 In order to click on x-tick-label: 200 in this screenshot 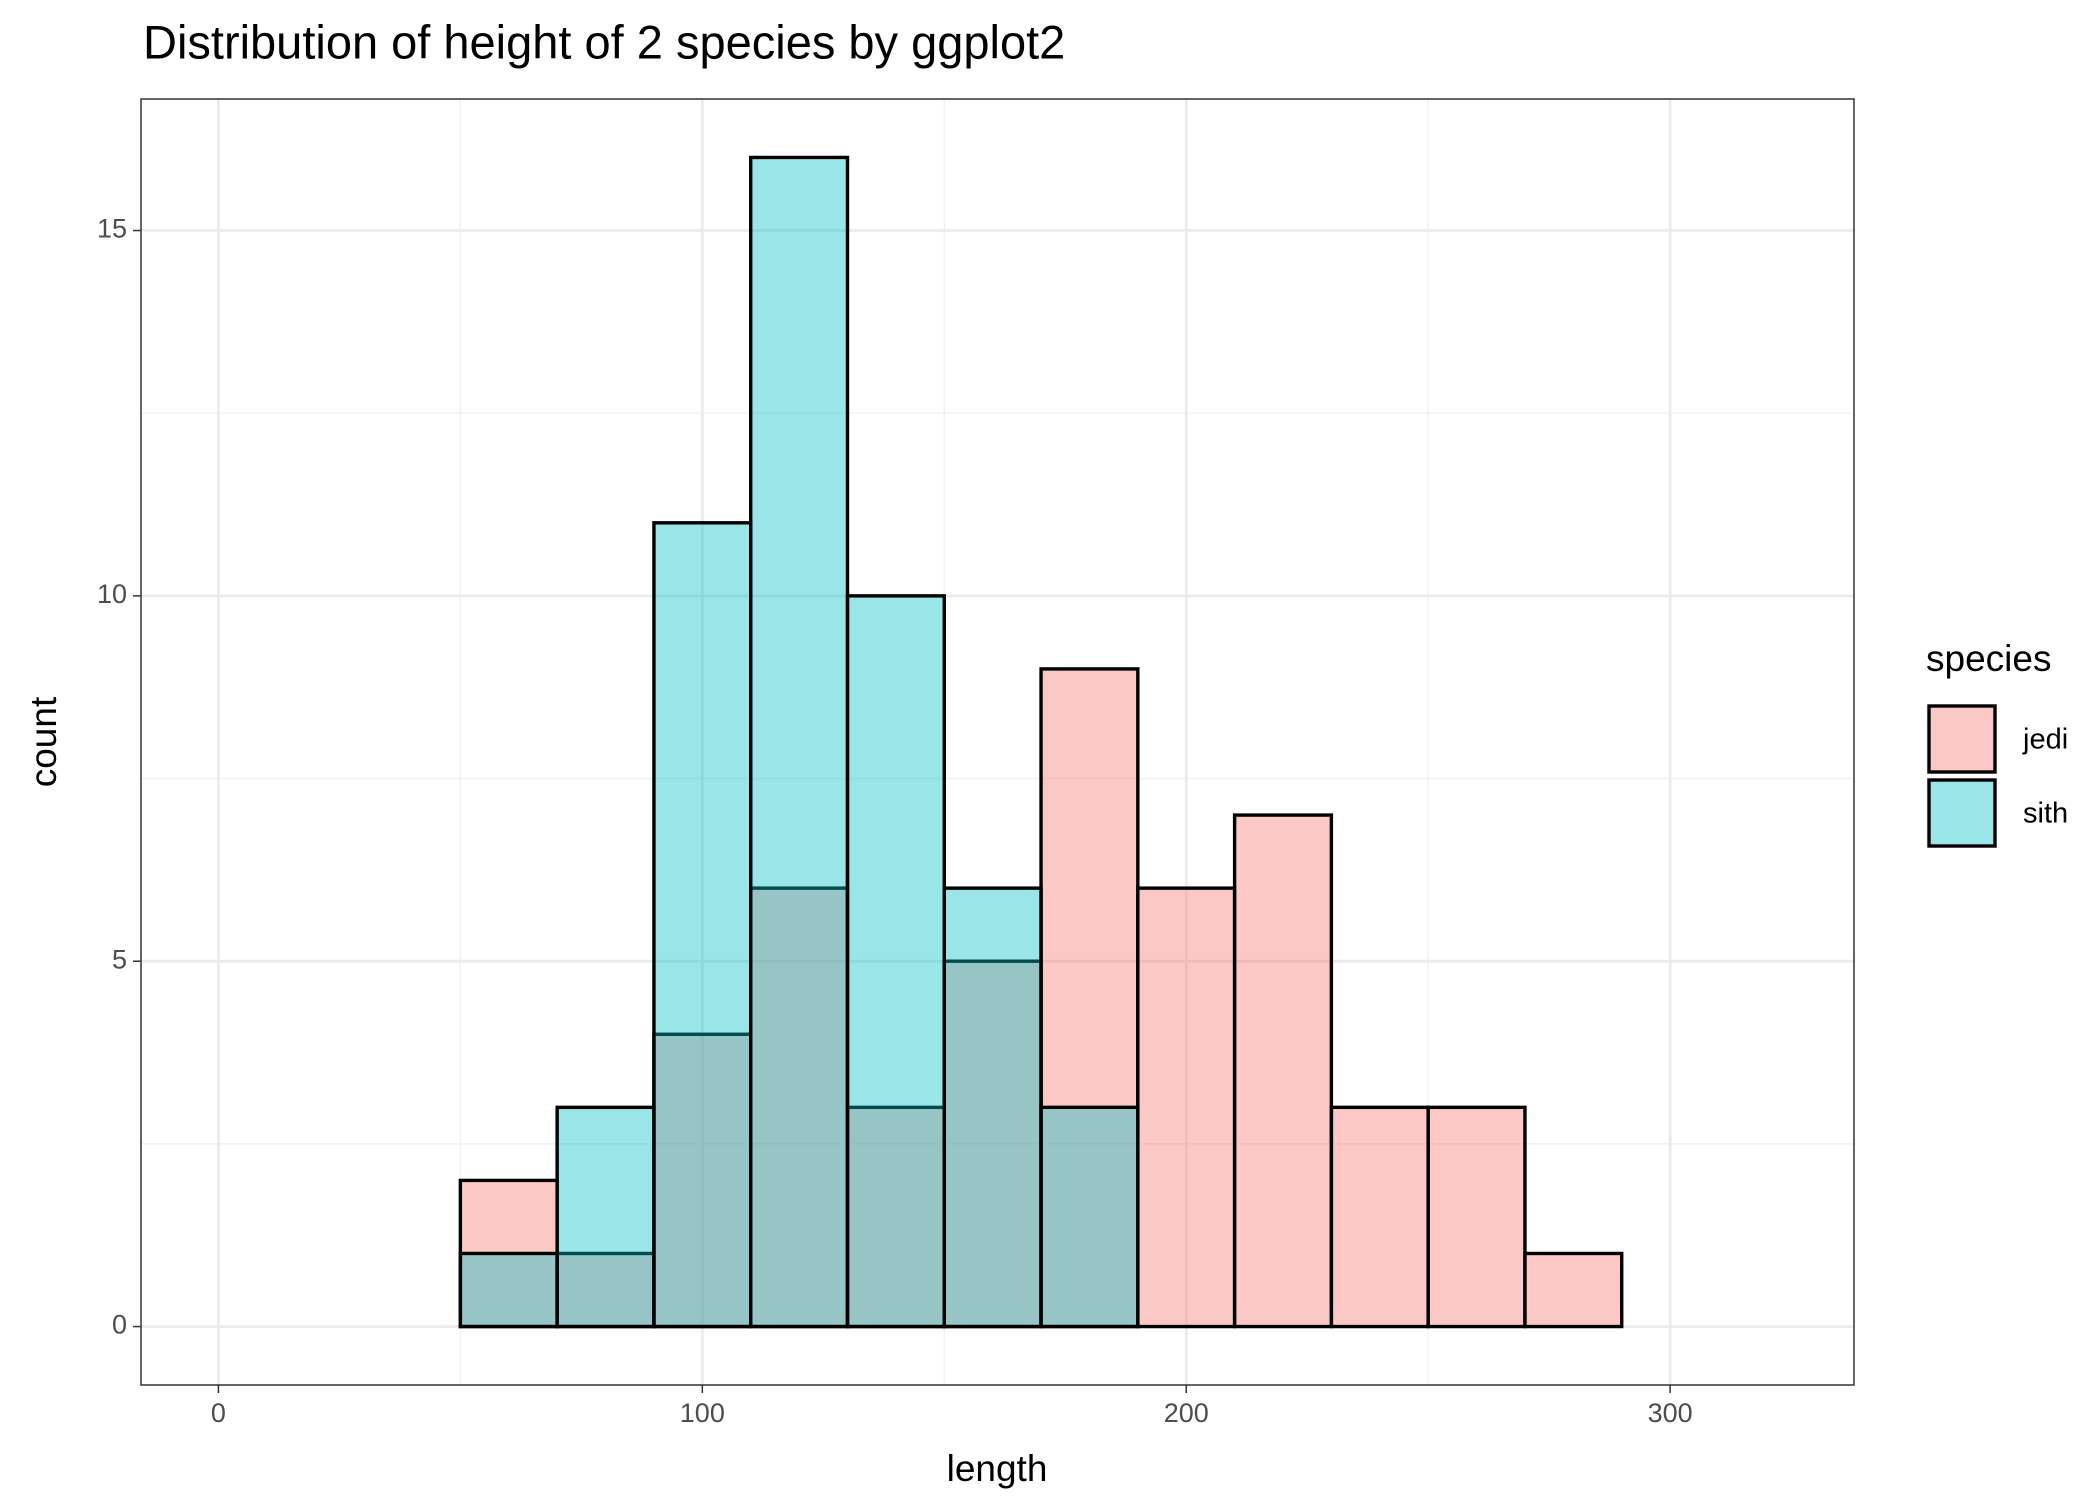, I will do `click(1186, 1413)`.